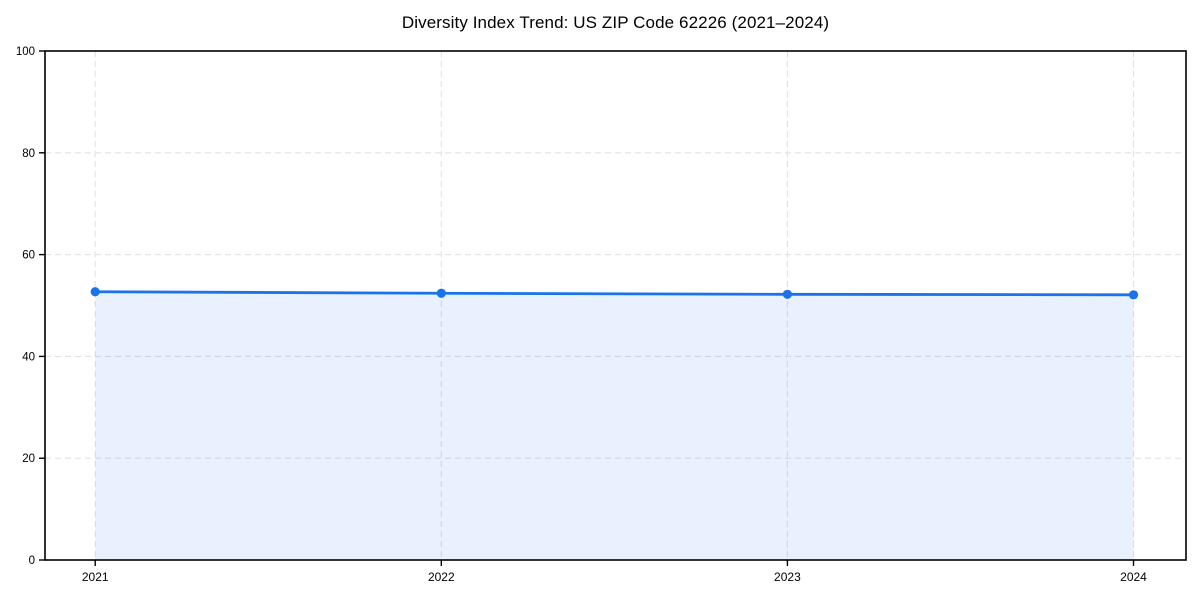 The height and width of the screenshot is (600, 1200). I want to click on x-axis: 2021 2022 2023 2024, so click(614, 572).